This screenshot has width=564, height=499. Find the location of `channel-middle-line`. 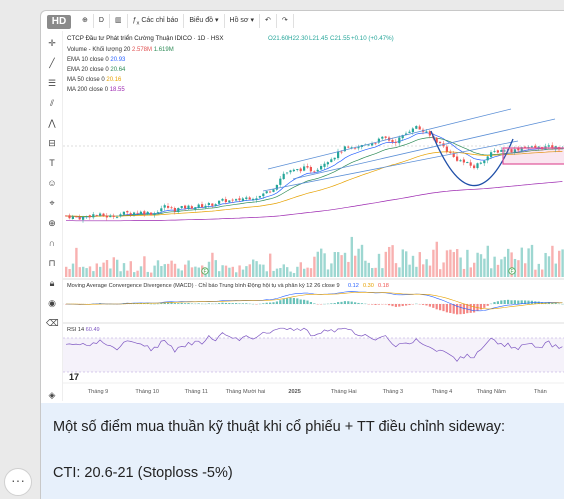

channel-middle-line is located at coordinates (424, 149).